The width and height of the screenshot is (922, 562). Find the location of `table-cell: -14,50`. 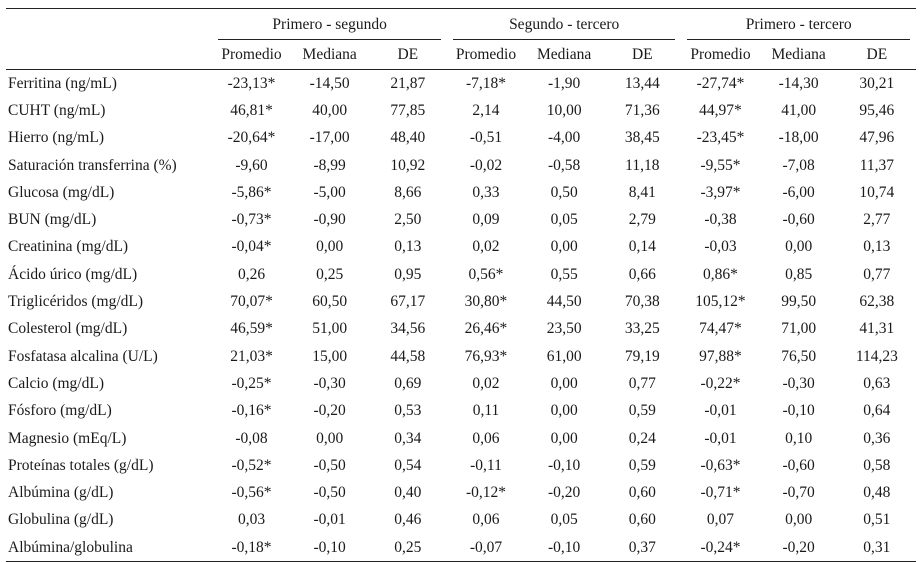

table-cell: -14,50 is located at coordinates (329, 83).